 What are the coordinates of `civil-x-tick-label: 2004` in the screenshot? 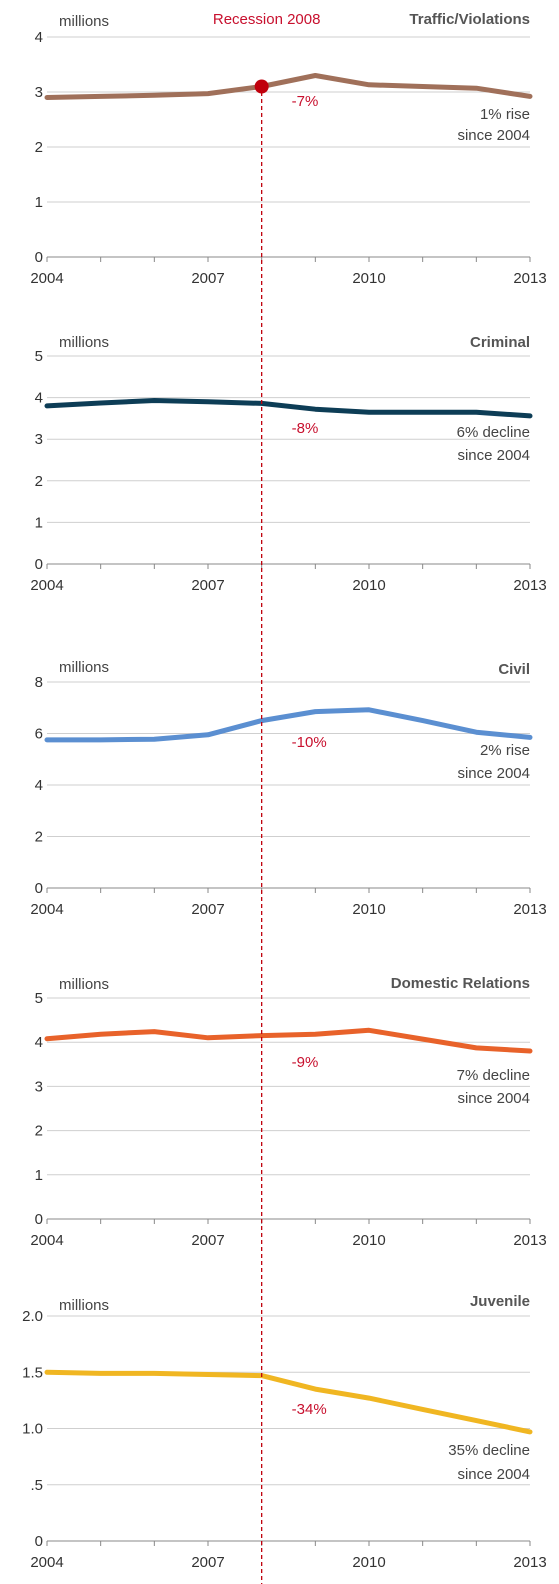 It's located at (46, 909).